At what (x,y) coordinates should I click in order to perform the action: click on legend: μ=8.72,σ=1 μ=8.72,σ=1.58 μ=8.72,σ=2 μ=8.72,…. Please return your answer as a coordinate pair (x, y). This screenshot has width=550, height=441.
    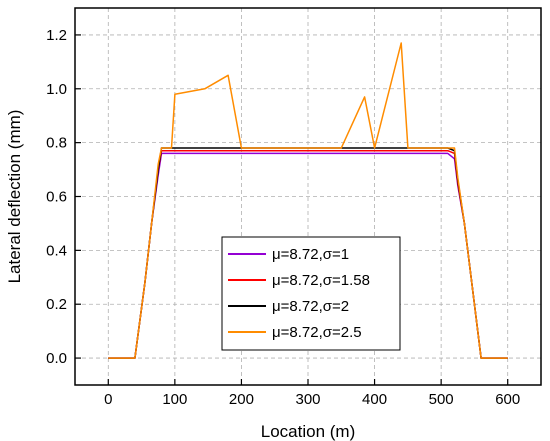
    Looking at the image, I should click on (311, 293).